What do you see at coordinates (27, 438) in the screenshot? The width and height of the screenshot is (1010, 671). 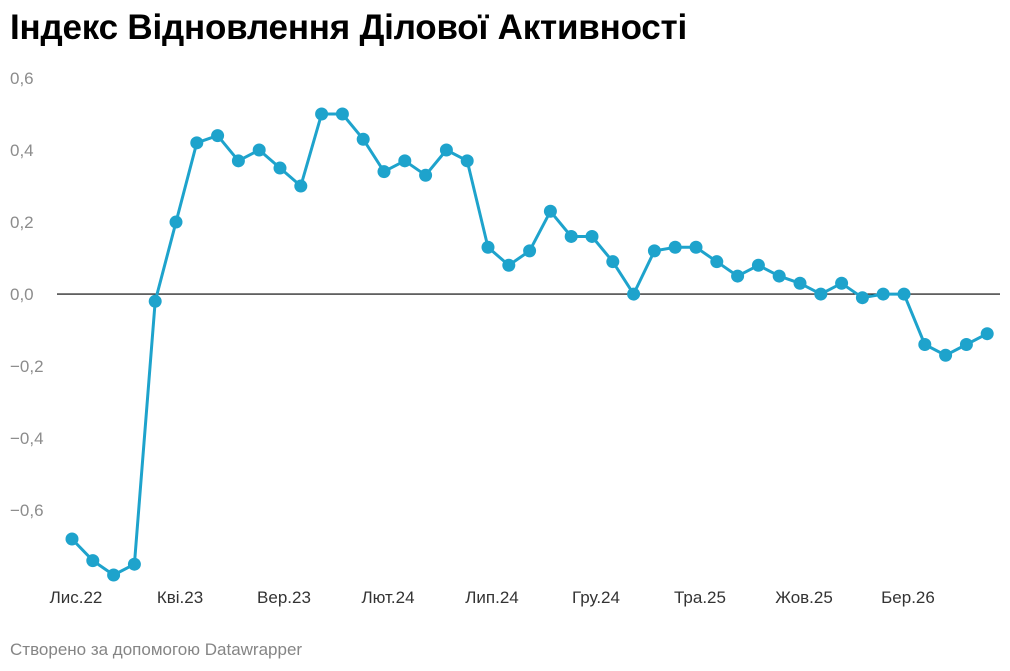 I see `y-tick-label: −0,4` at bounding box center [27, 438].